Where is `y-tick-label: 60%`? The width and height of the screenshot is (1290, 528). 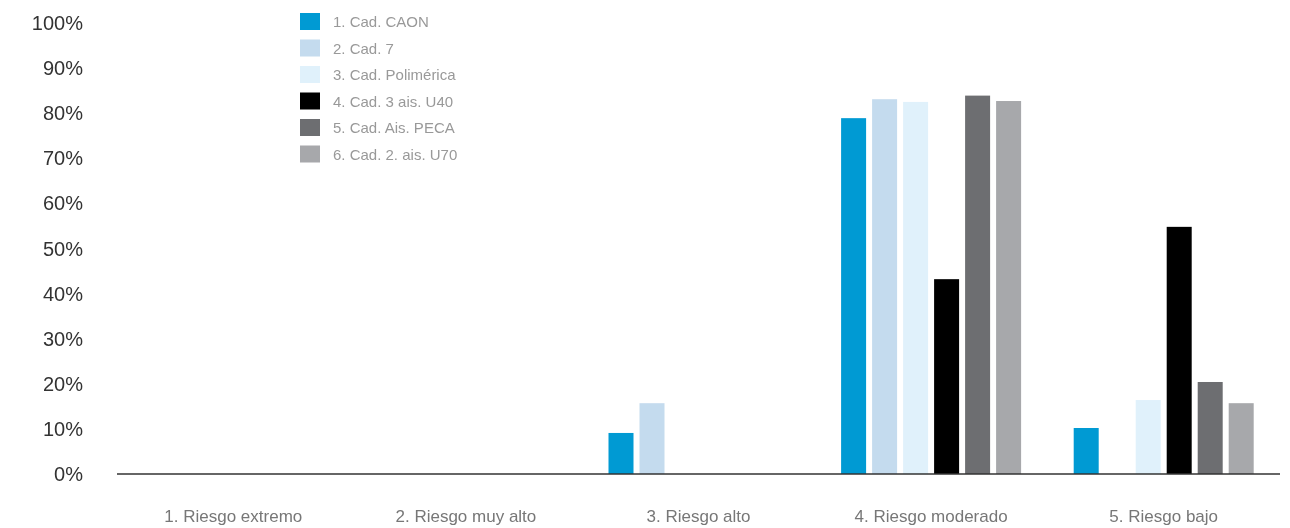 y-tick-label: 60% is located at coordinates (63, 203).